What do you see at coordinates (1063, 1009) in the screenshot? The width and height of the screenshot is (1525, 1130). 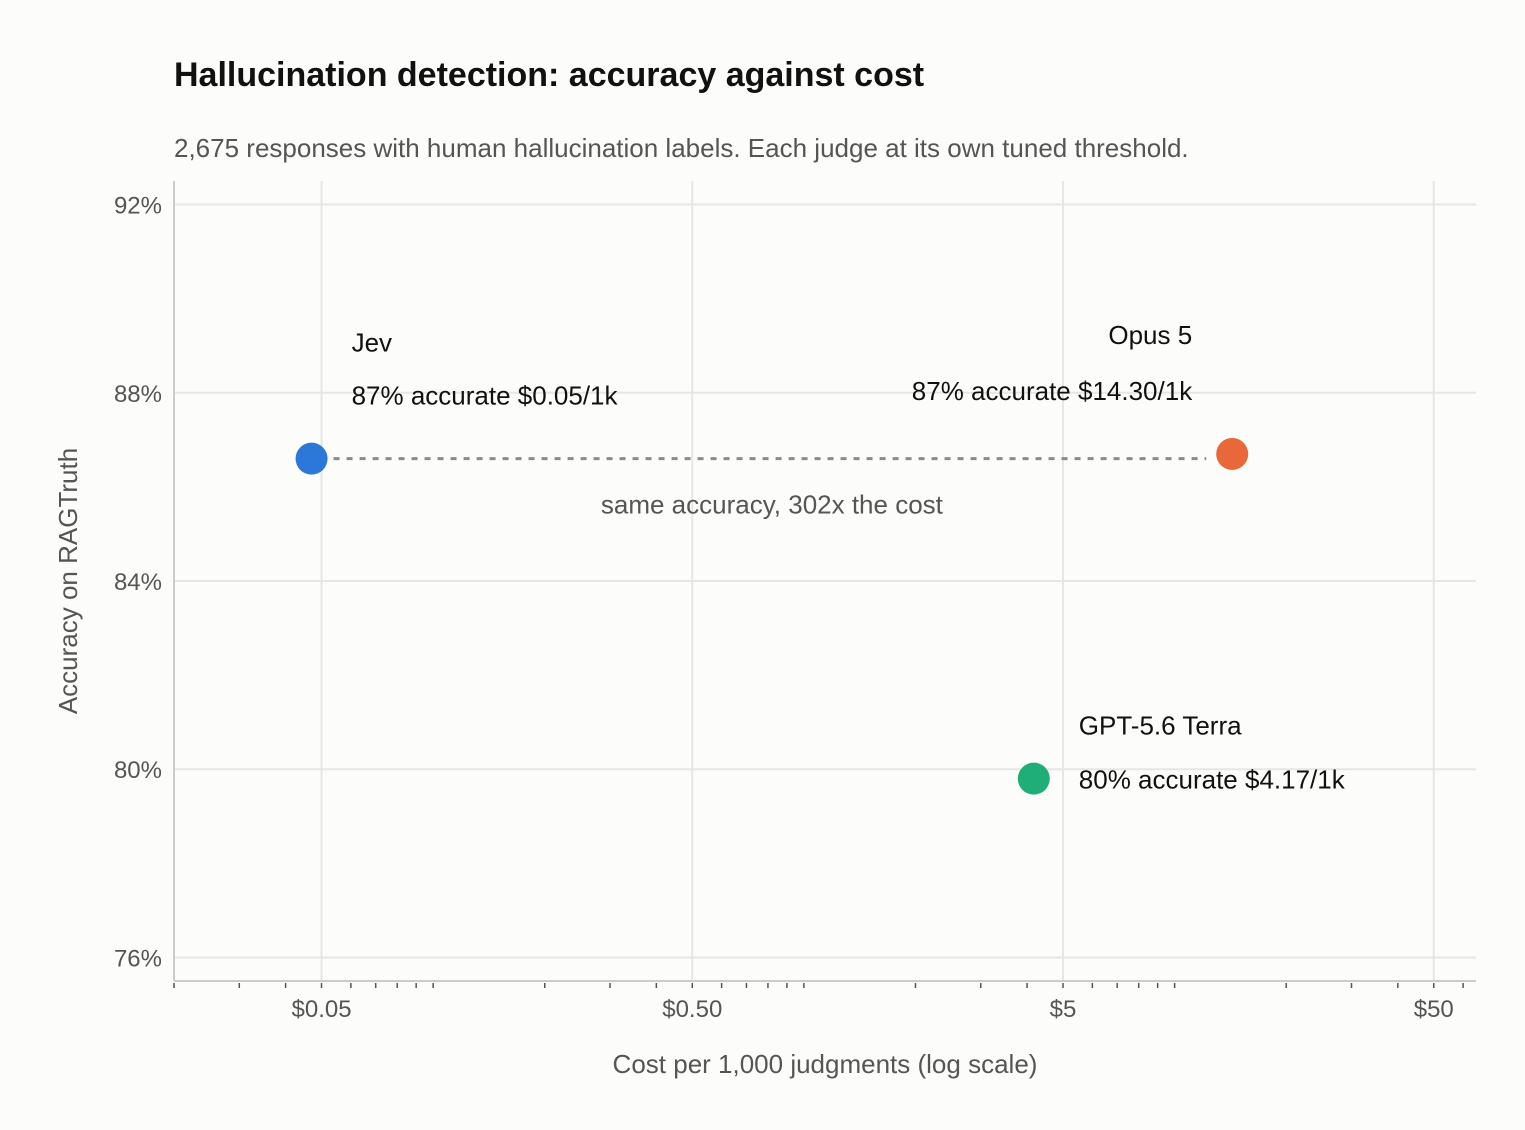 I see `x-tick-label: $5` at bounding box center [1063, 1009].